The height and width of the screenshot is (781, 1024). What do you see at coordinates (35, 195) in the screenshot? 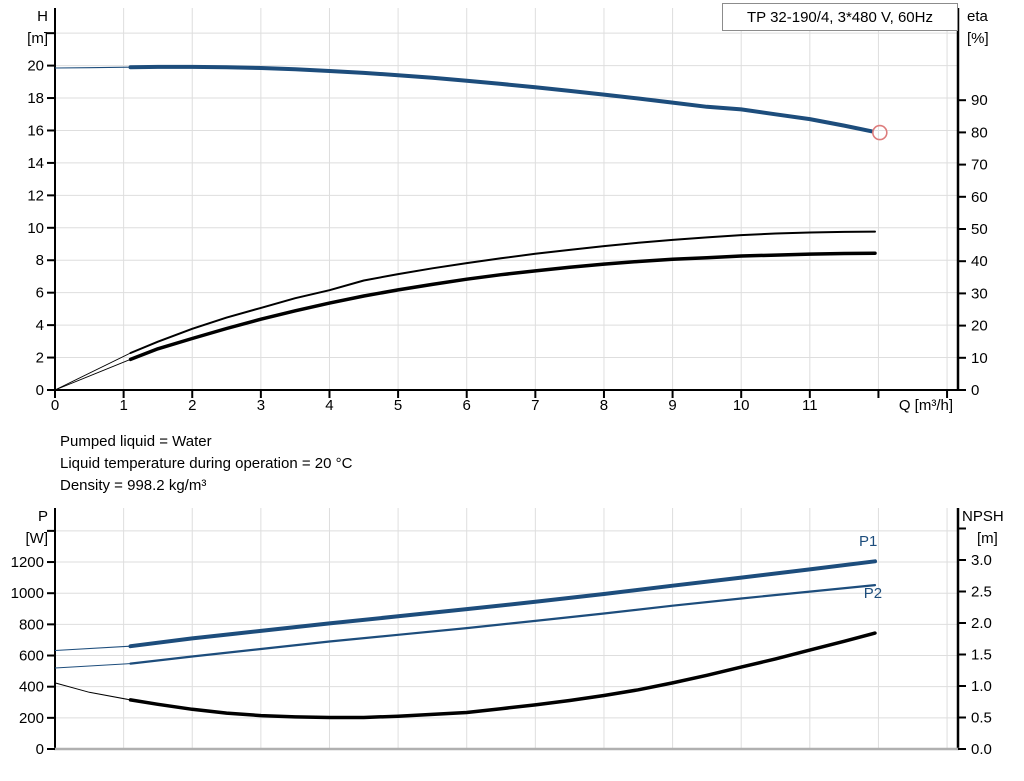
I see `left-tick-label: 12` at bounding box center [35, 195].